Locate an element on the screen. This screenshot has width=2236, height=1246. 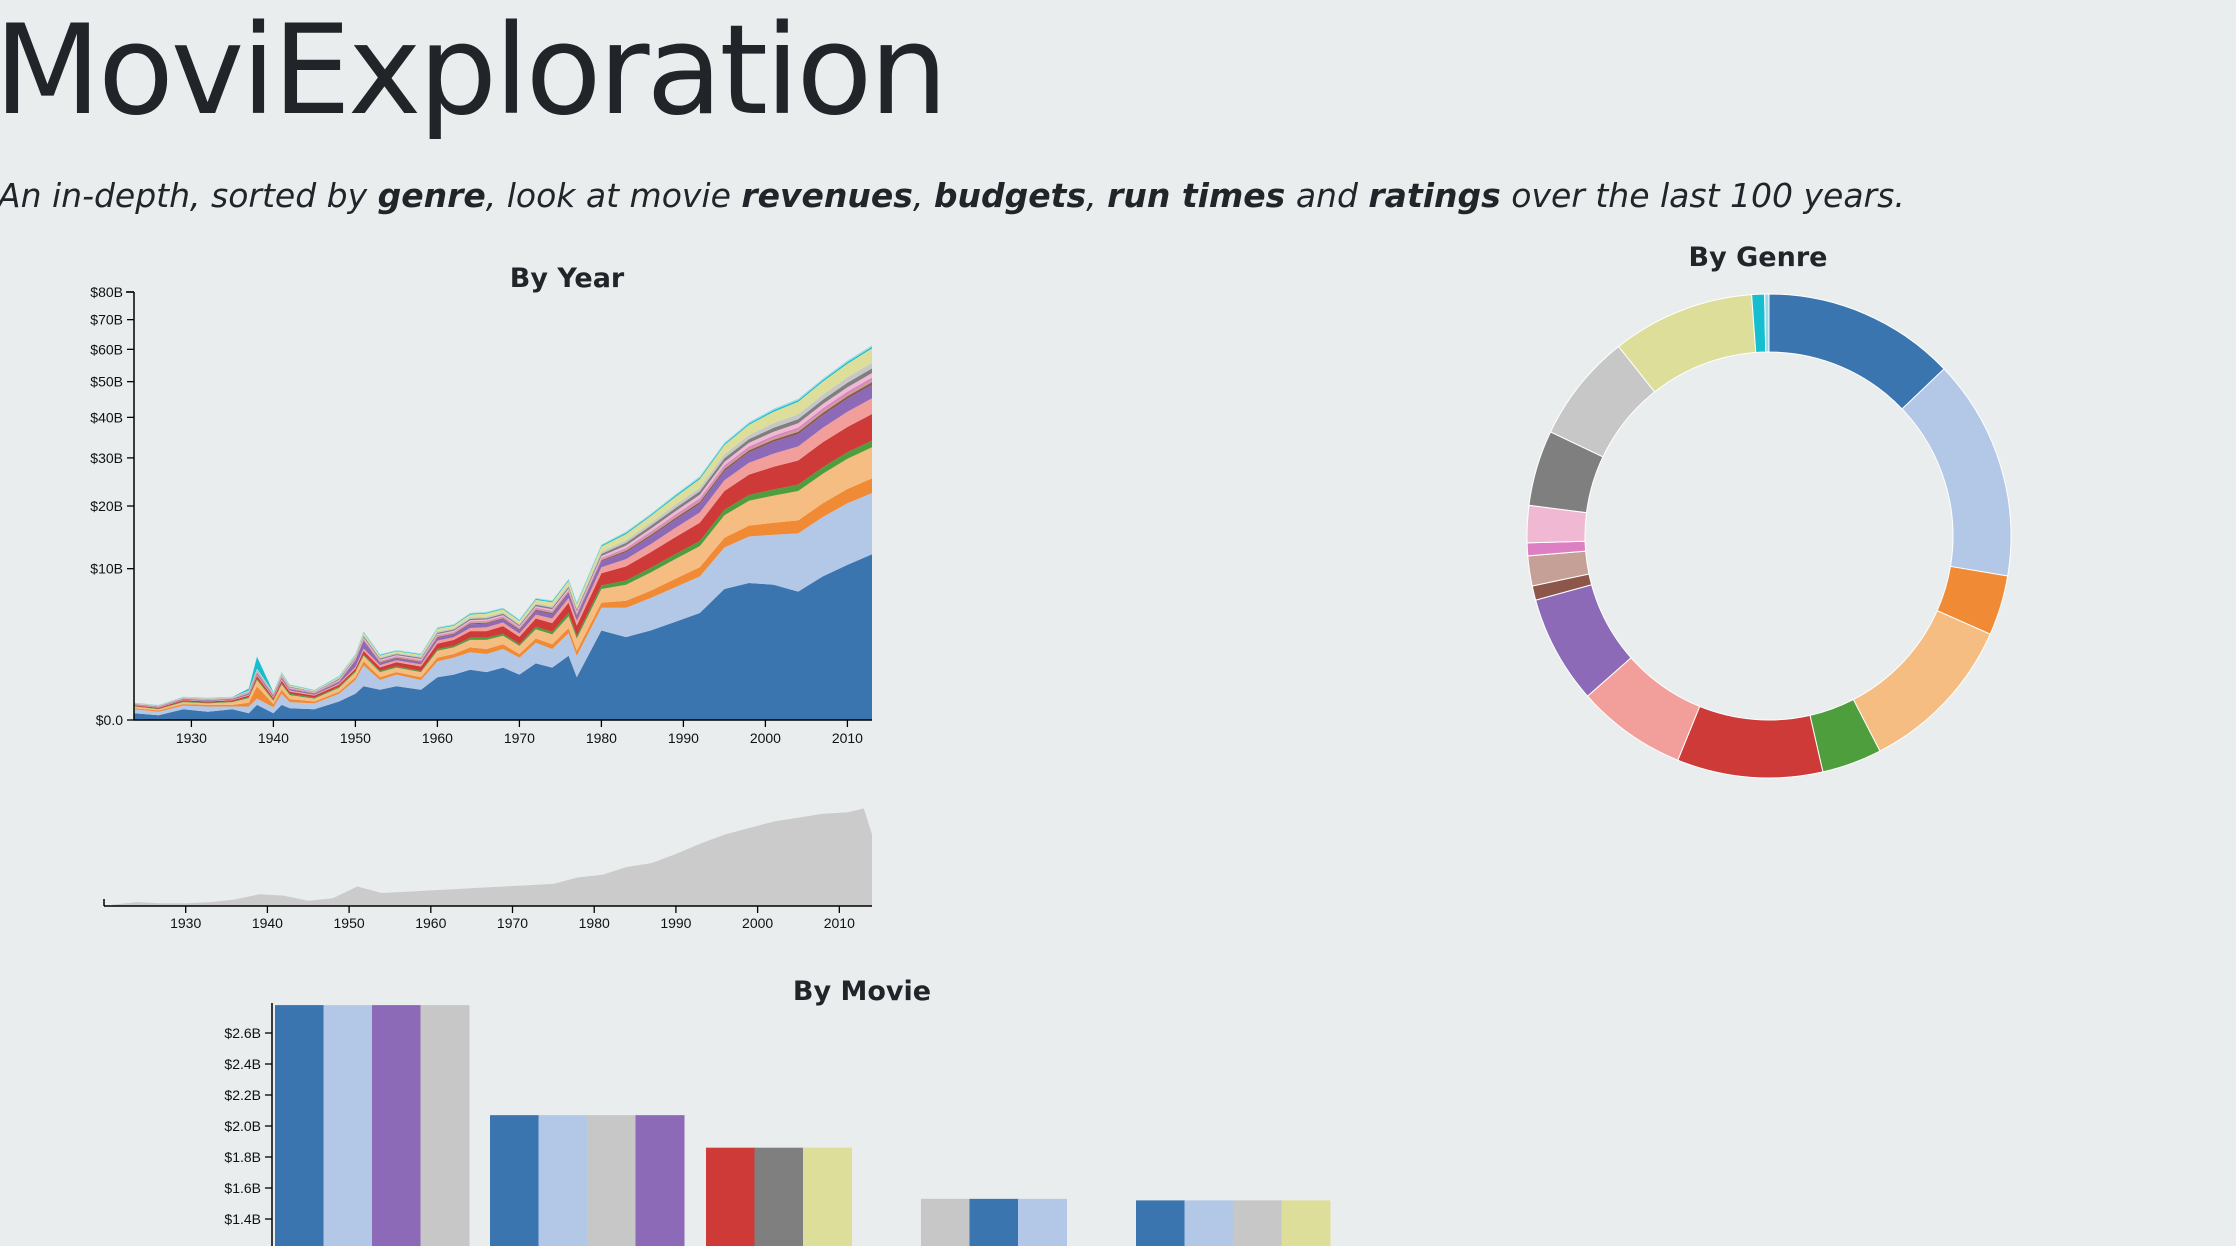
y-tick-label: $1.4B is located at coordinates (242, 1219).